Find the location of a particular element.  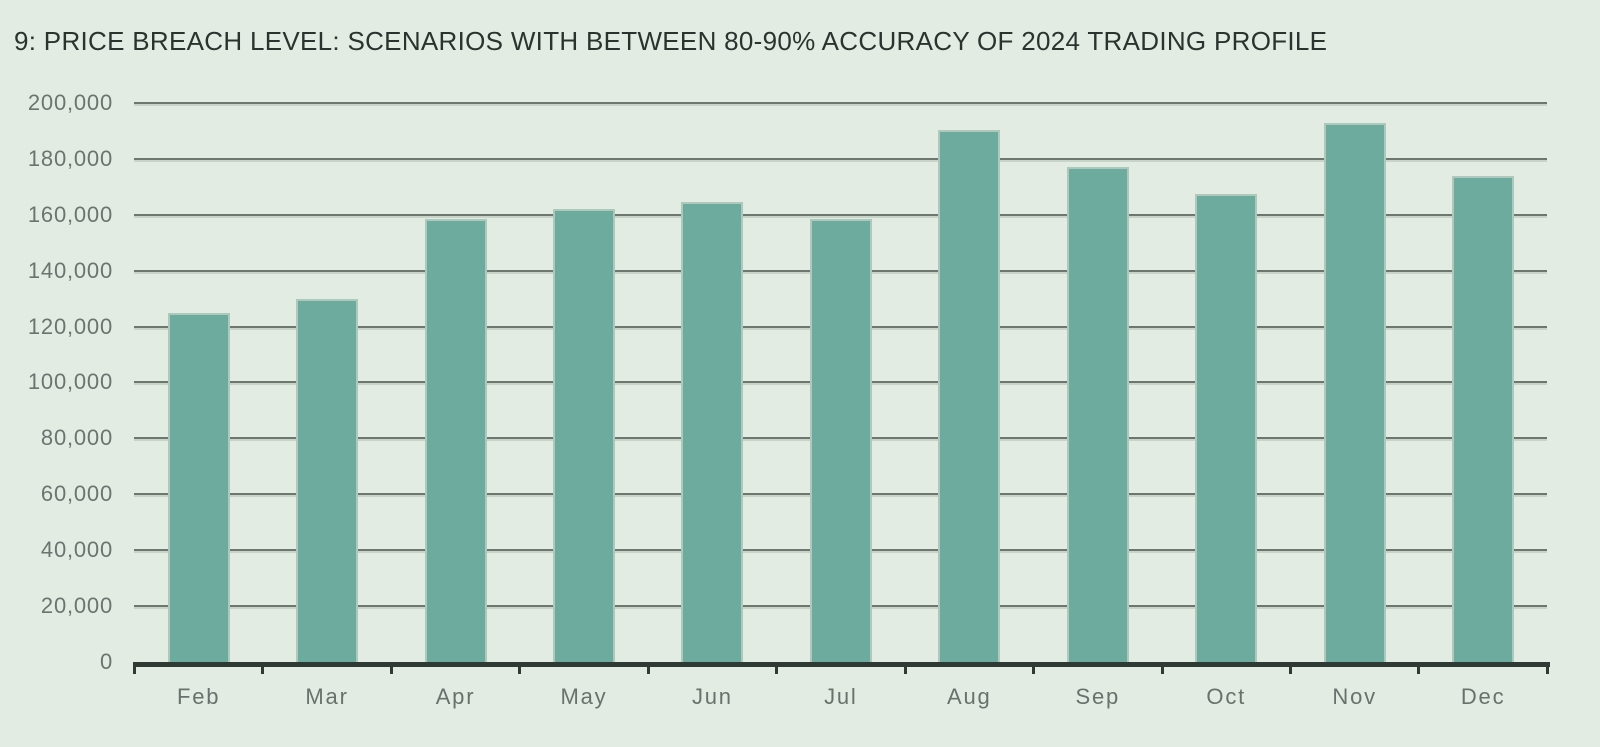

y-tick-label: 60,000 is located at coordinates (76, 494).